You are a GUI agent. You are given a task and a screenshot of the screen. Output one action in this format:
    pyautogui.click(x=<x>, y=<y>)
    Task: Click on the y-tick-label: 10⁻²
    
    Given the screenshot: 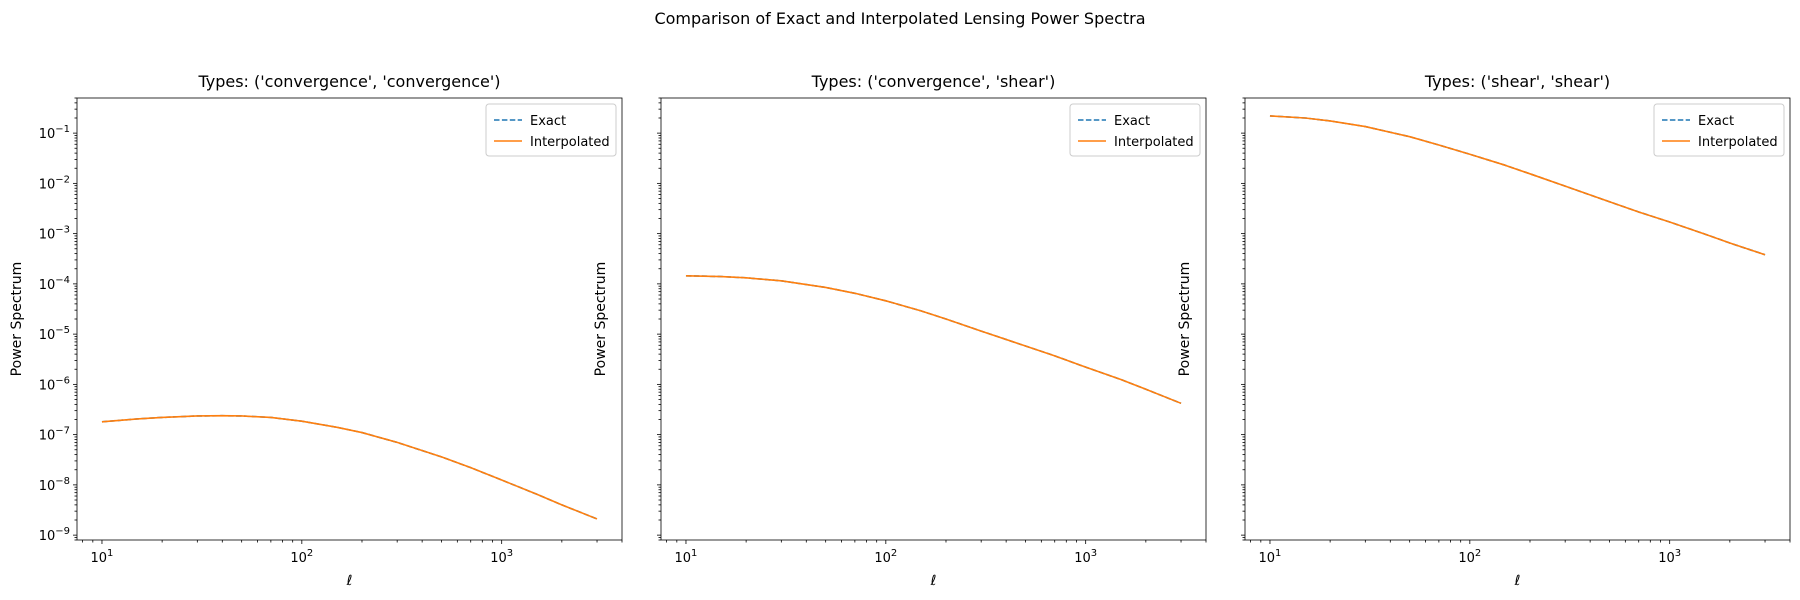 What is the action you would take?
    pyautogui.click(x=54, y=183)
    